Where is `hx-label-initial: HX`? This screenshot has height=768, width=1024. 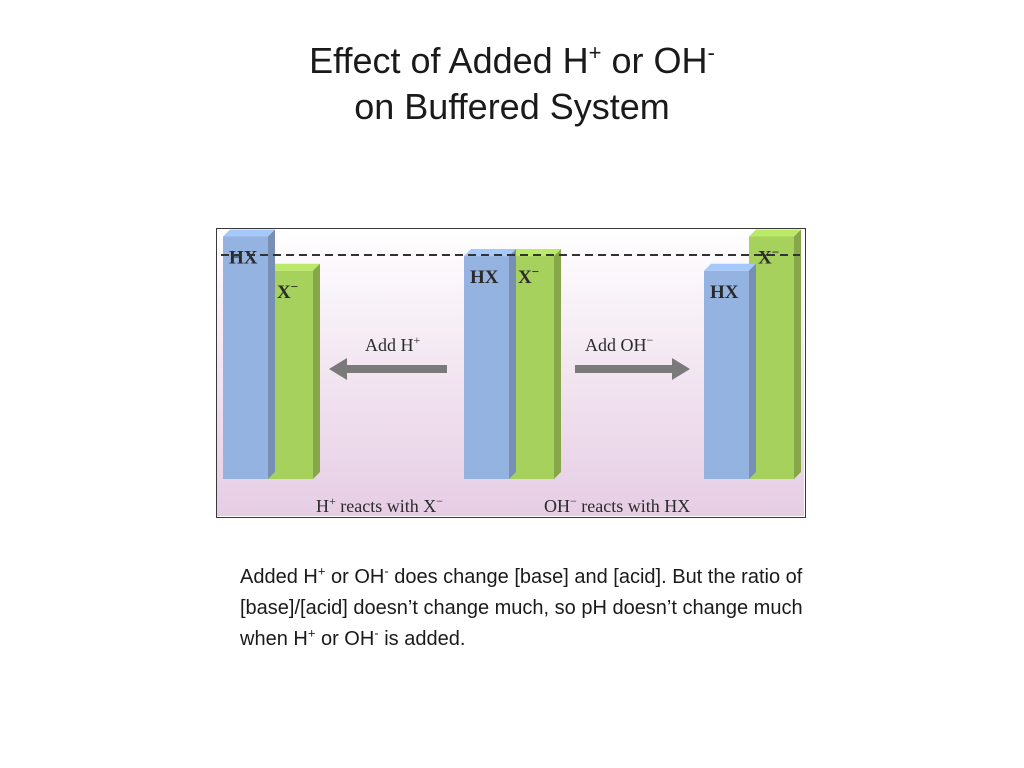
hx-label-initial: HX is located at coordinates (484, 277).